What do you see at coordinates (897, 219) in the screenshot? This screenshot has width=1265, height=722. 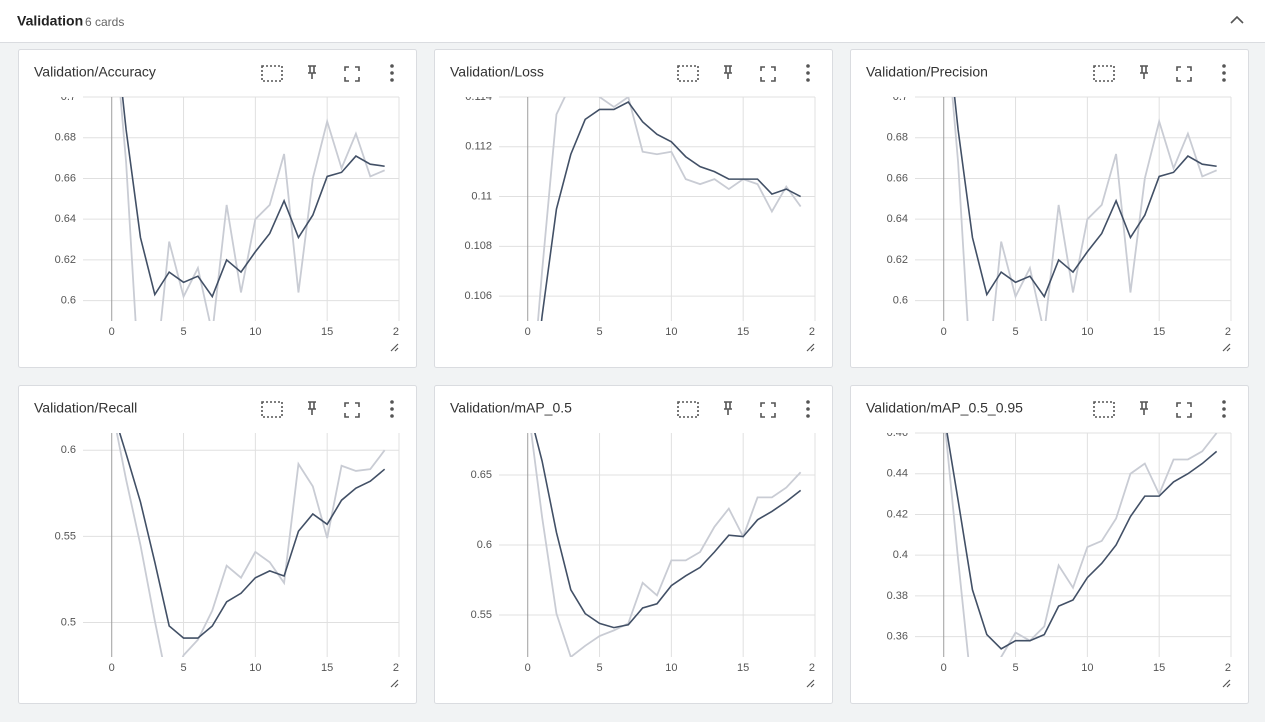 I see `y-tick-label: 0.64` at bounding box center [897, 219].